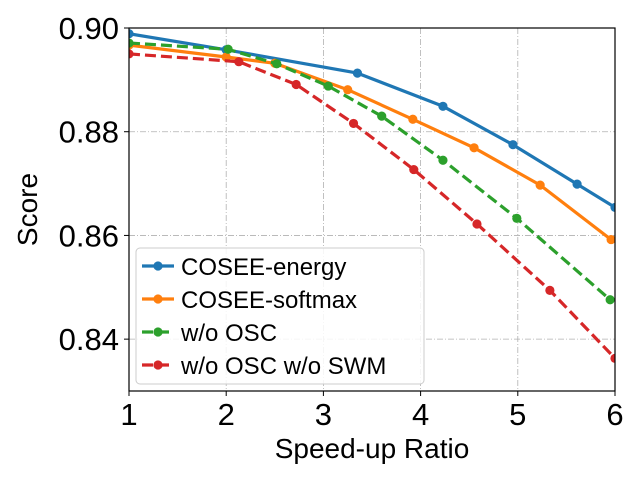  What do you see at coordinates (517, 414) in the screenshot?
I see `x-tick-label: 5` at bounding box center [517, 414].